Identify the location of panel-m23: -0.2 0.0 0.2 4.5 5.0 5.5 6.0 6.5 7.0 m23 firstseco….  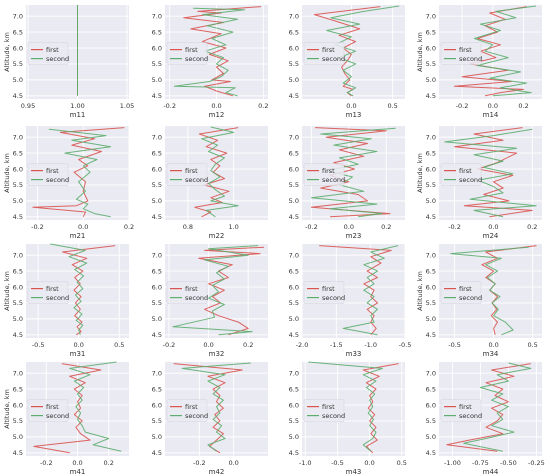
(347, 183).